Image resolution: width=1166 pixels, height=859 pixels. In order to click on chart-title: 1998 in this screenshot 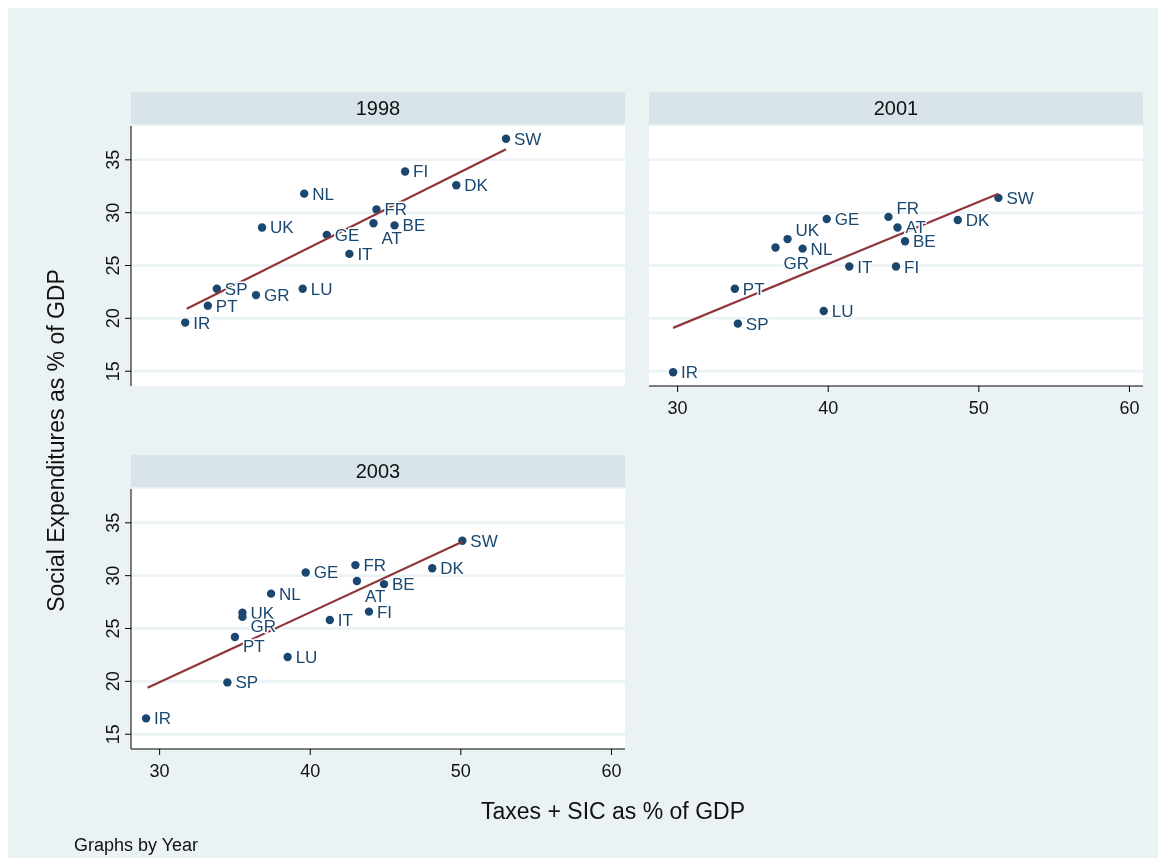, I will do `click(378, 108)`.